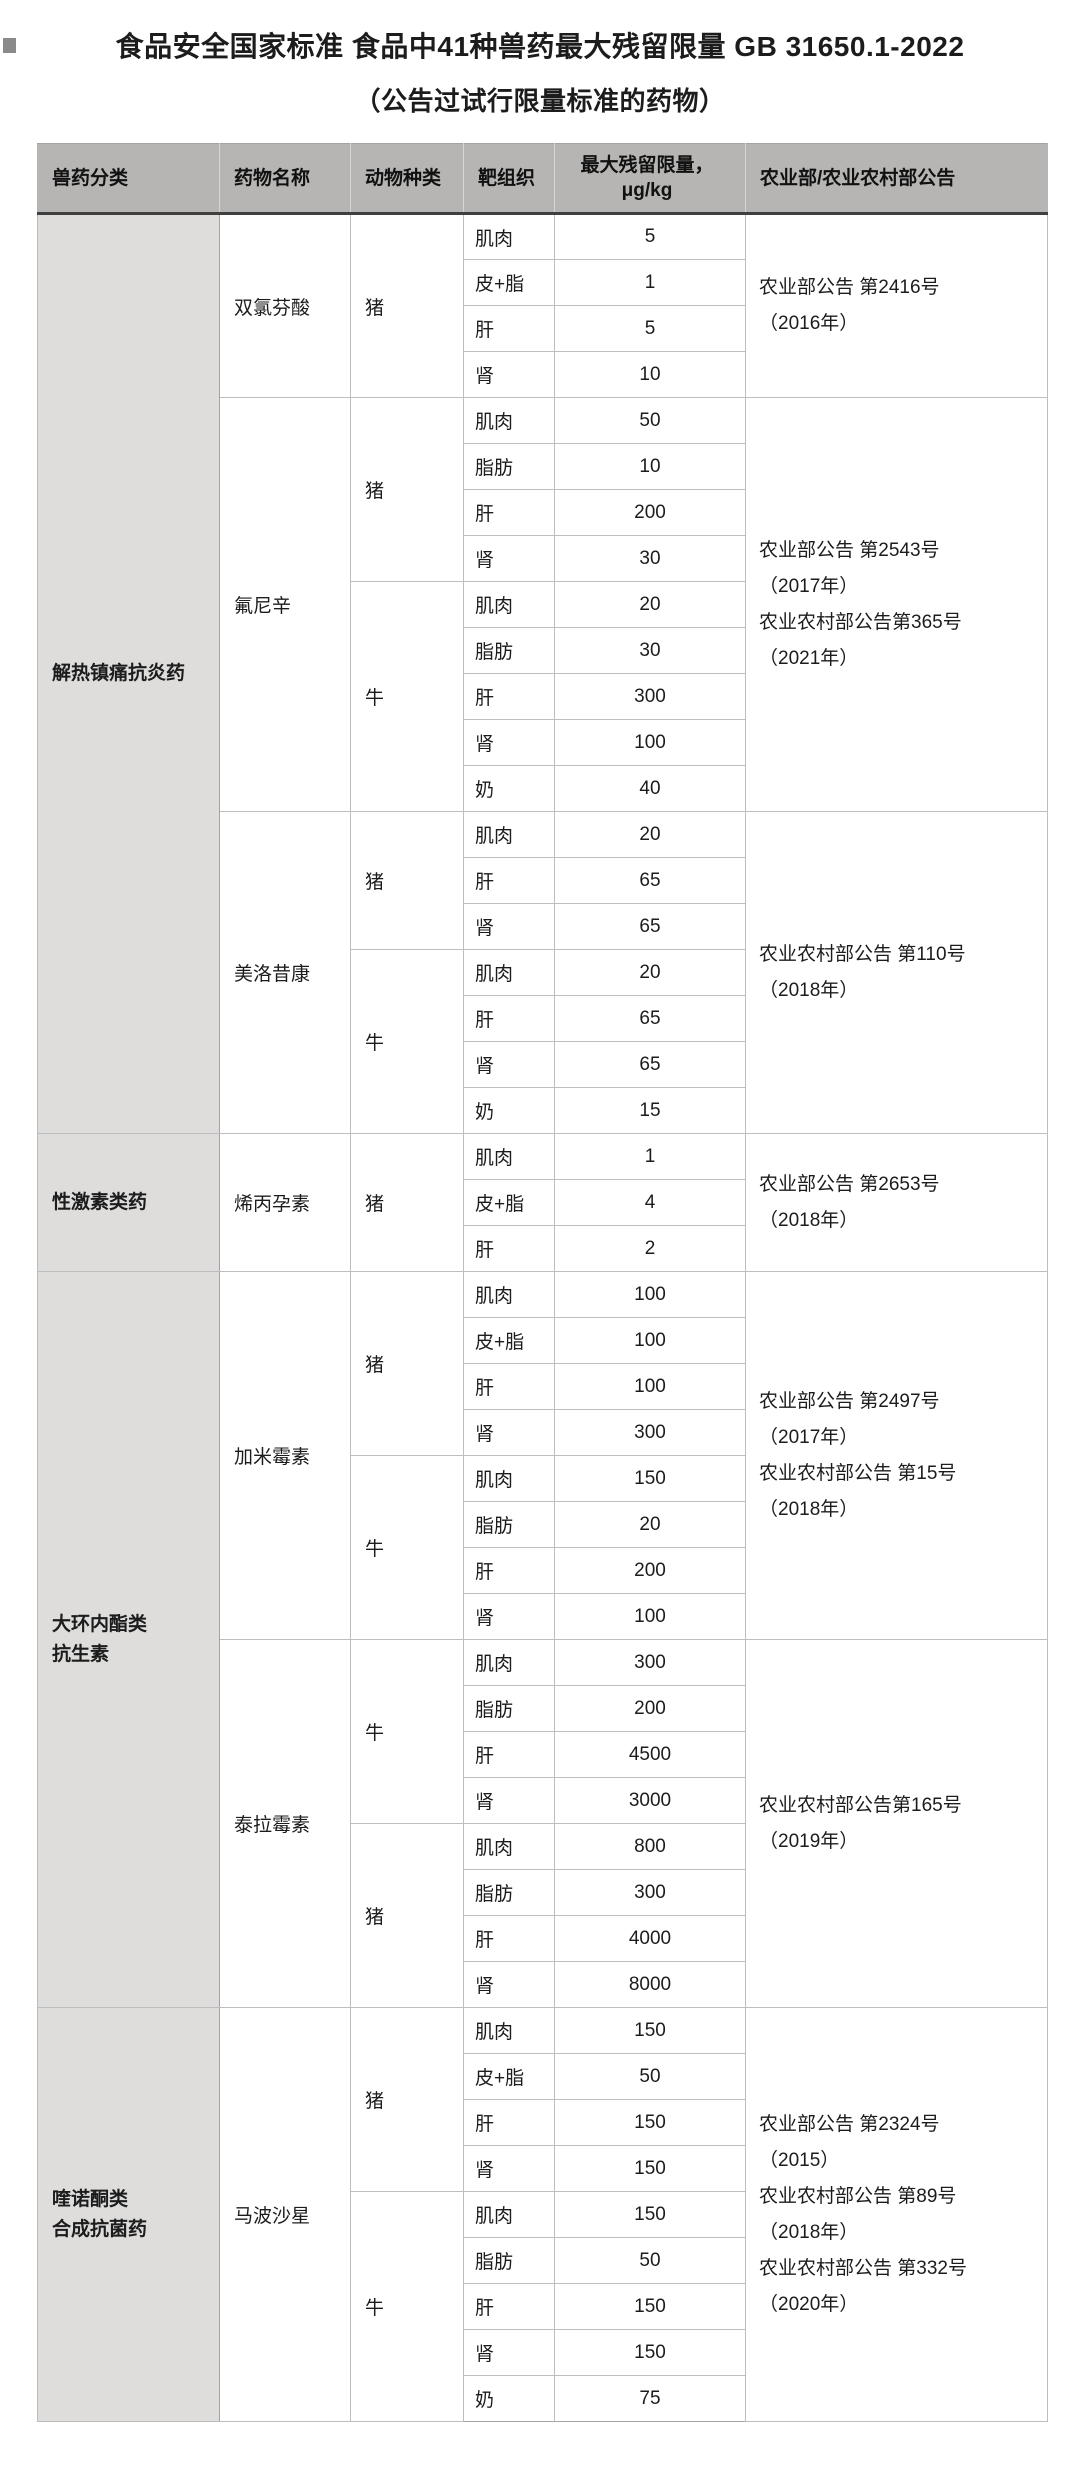 The image size is (1080, 2467). Describe the element at coordinates (849, 2124) in the screenshot. I see `announcement-line: 农业部公告 第2324号` at that location.